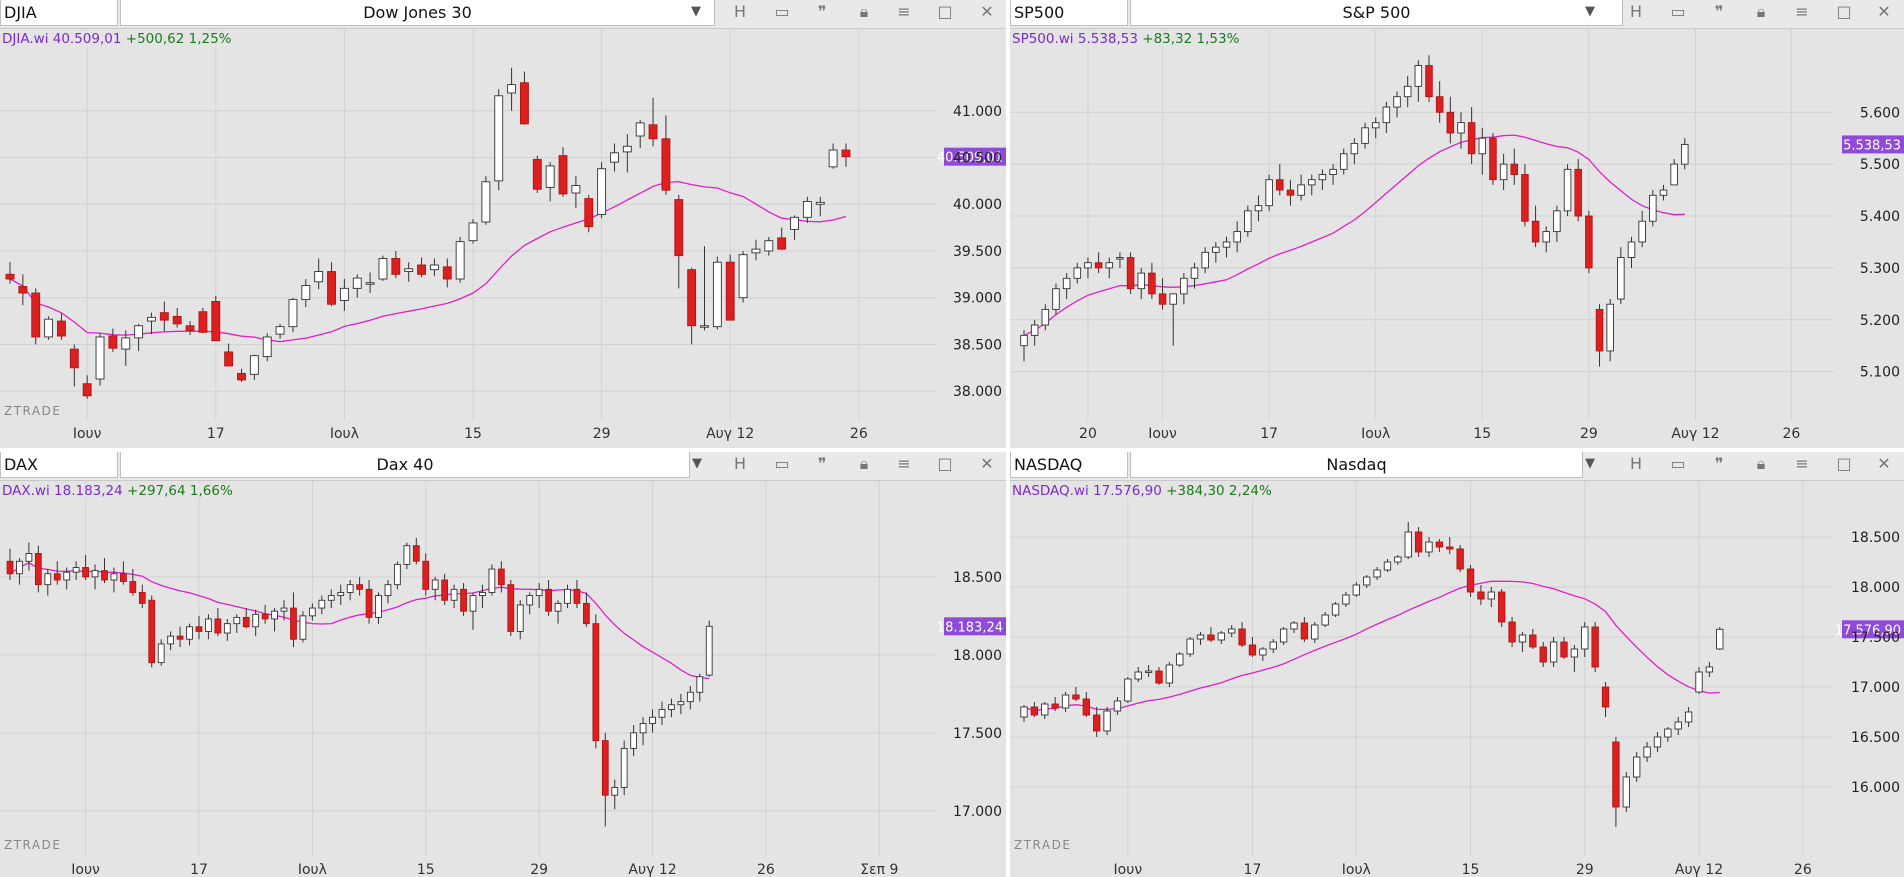 The image size is (1904, 877). What do you see at coordinates (405, 465) in the screenshot?
I see `instrument-name-field: Dax 40` at bounding box center [405, 465].